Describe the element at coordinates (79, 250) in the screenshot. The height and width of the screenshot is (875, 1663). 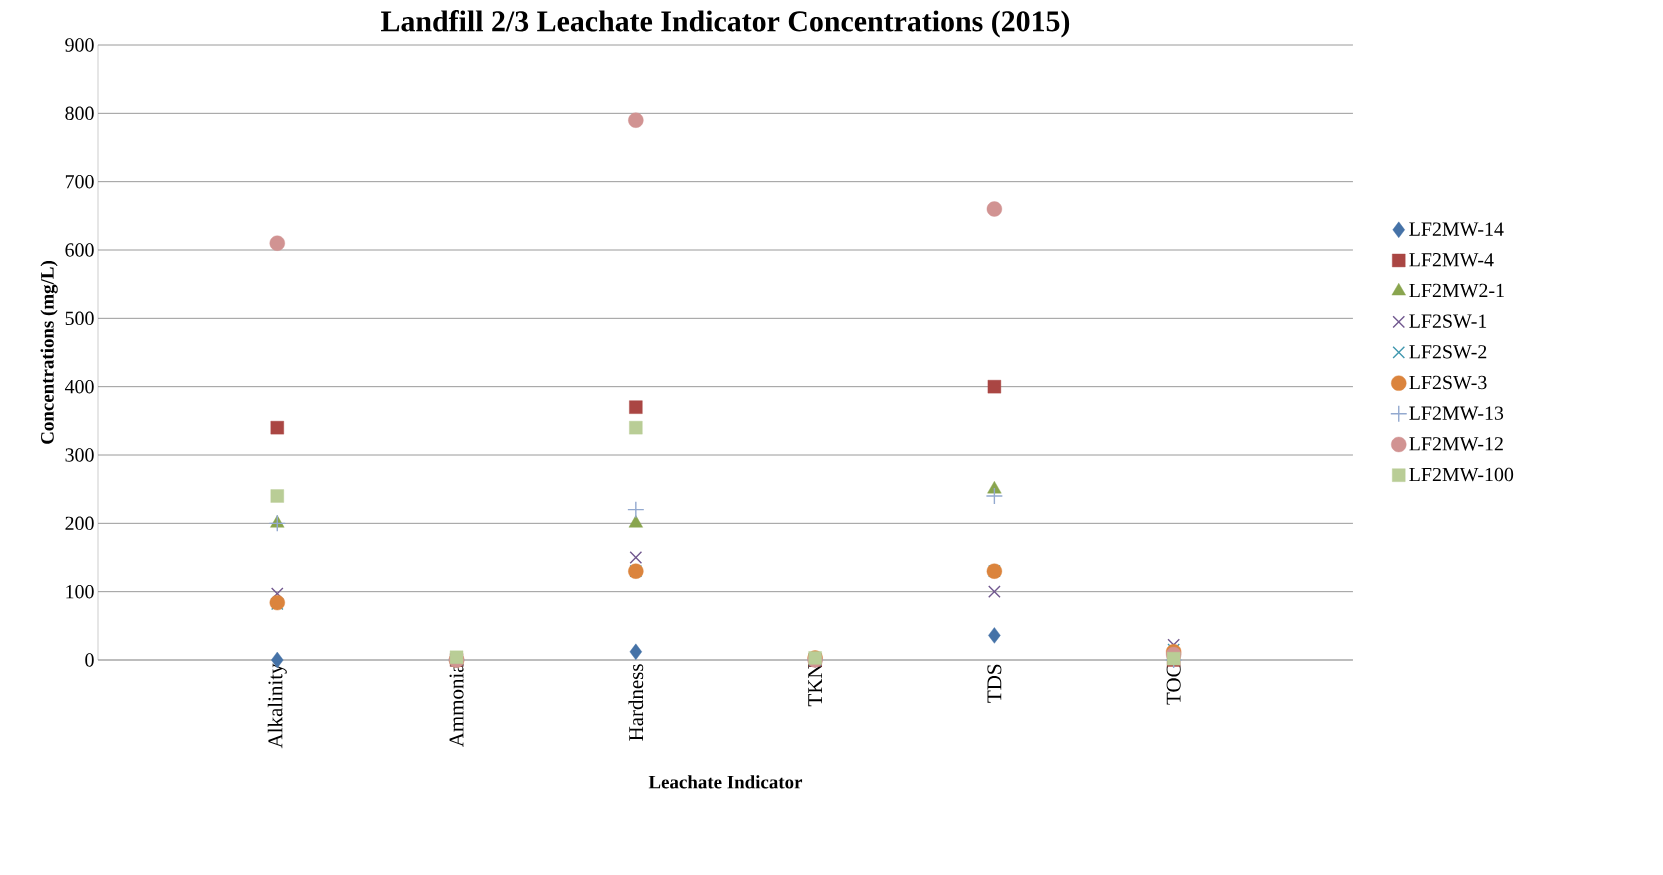
I see `y-tick-label: 600` at that location.